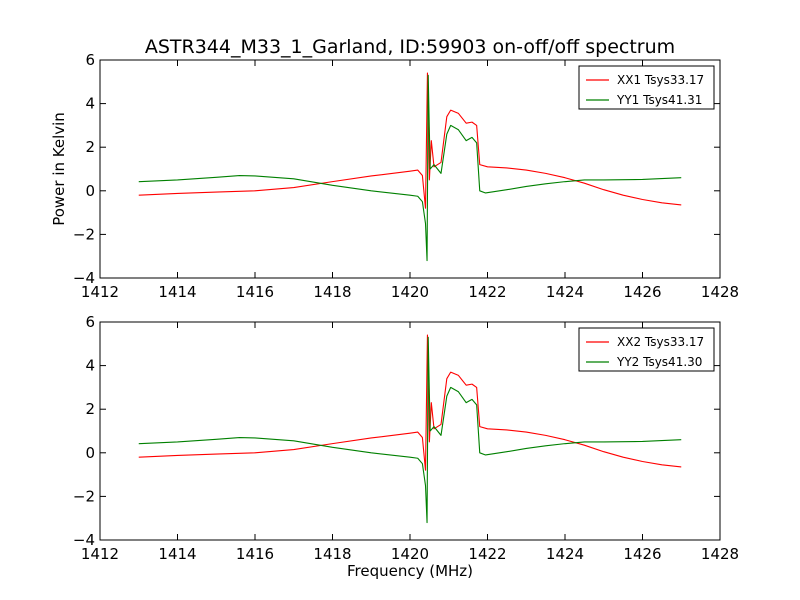  Describe the element at coordinates (660, 80) in the screenshot. I see `legend-label: XX1 Tsys33.17` at that location.